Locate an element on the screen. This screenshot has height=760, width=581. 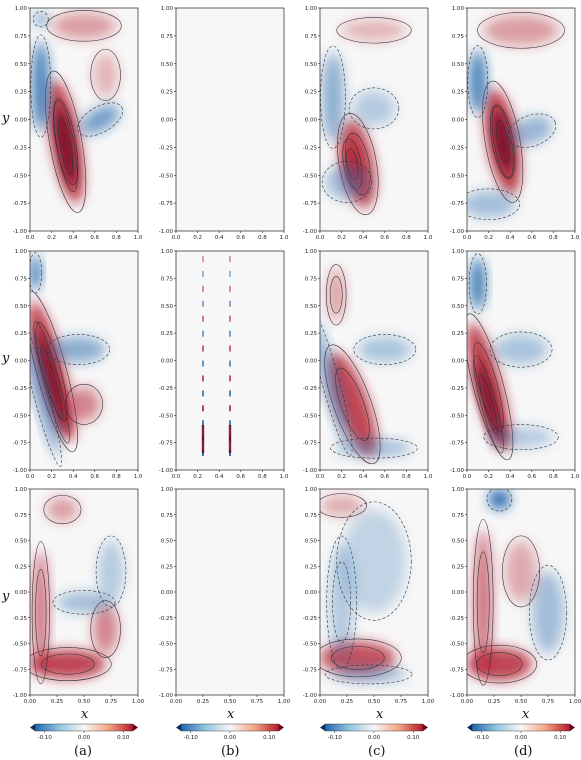
colorbar-tick-label: -0.10 is located at coordinates (482, 738).